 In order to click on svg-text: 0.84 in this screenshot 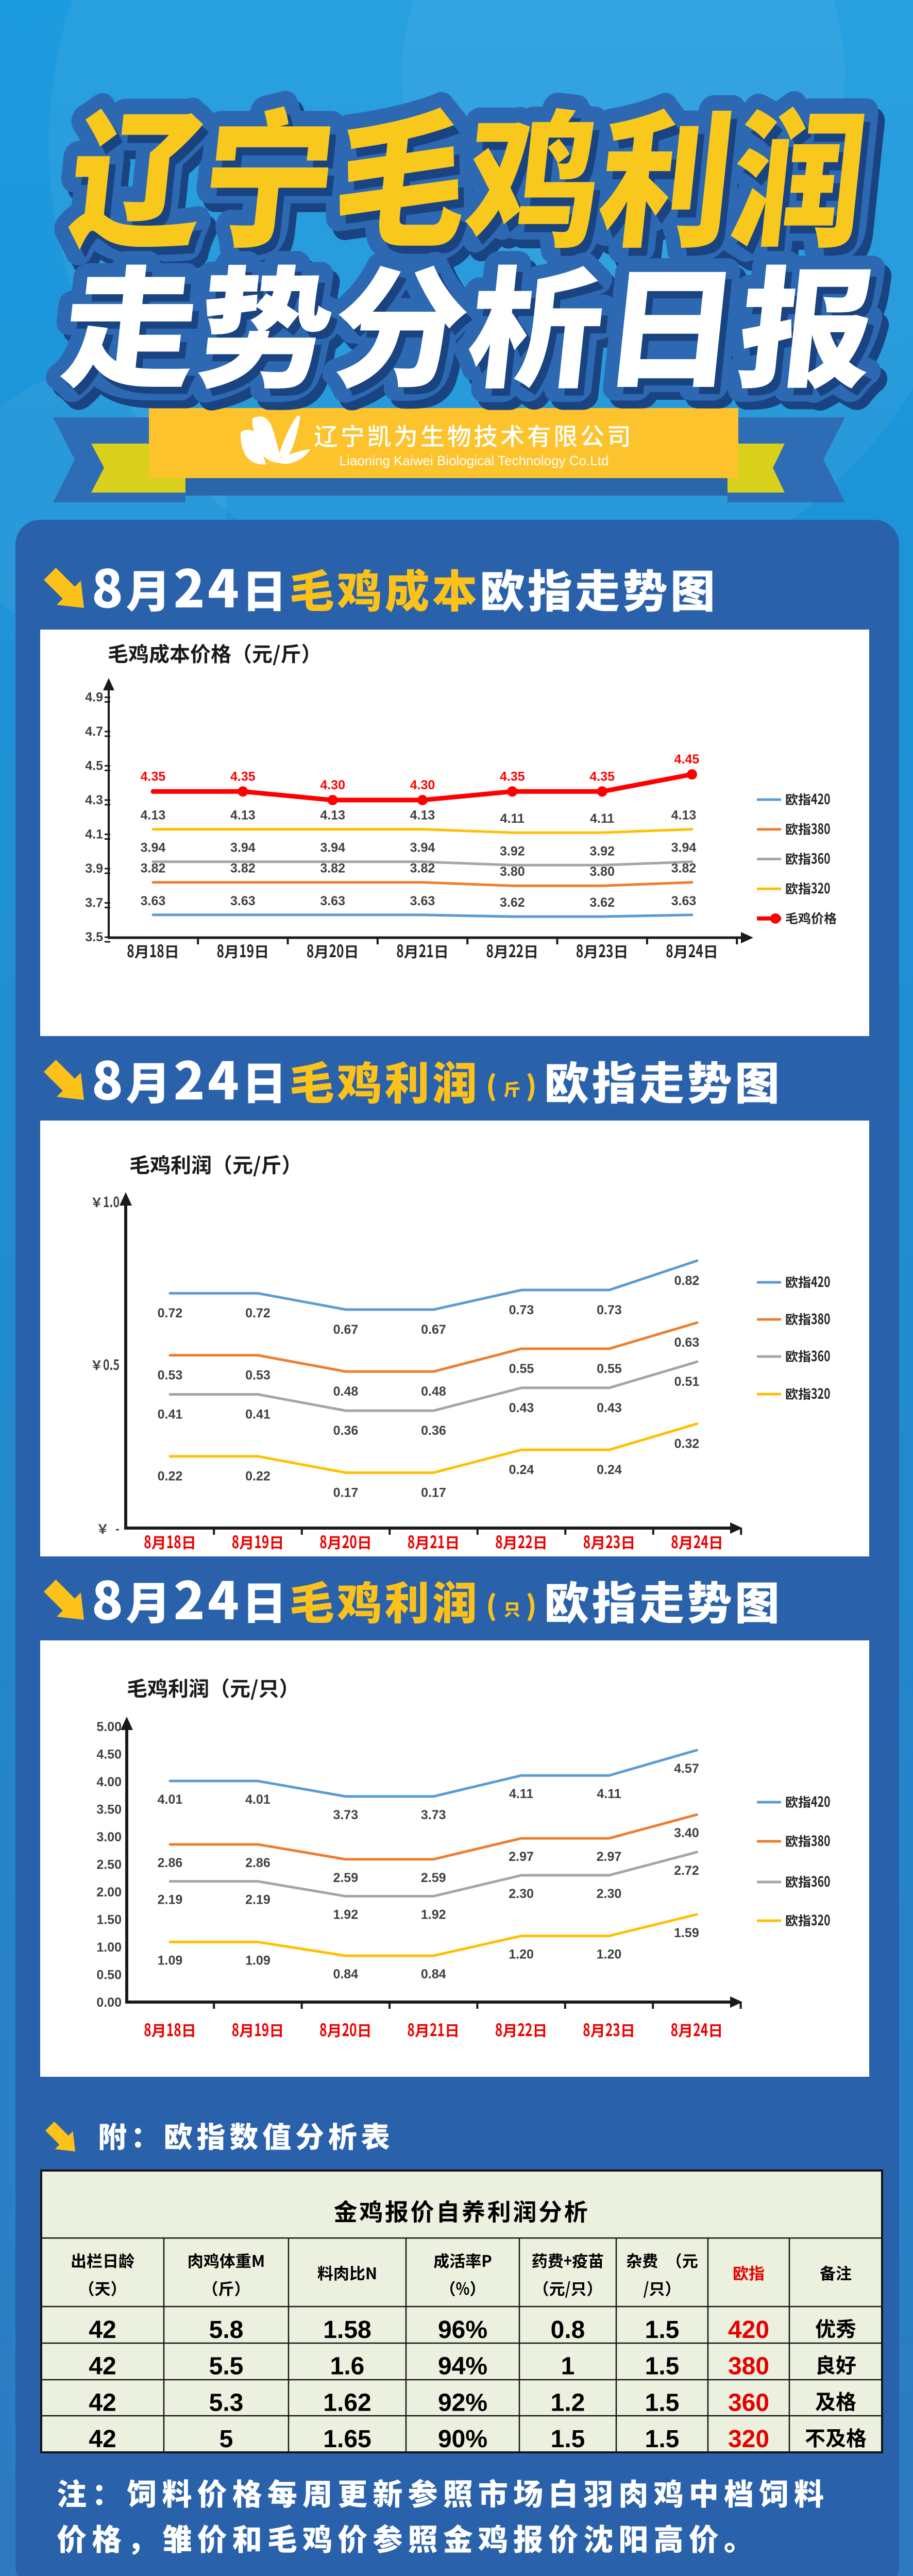, I will do `click(345, 1974)`.